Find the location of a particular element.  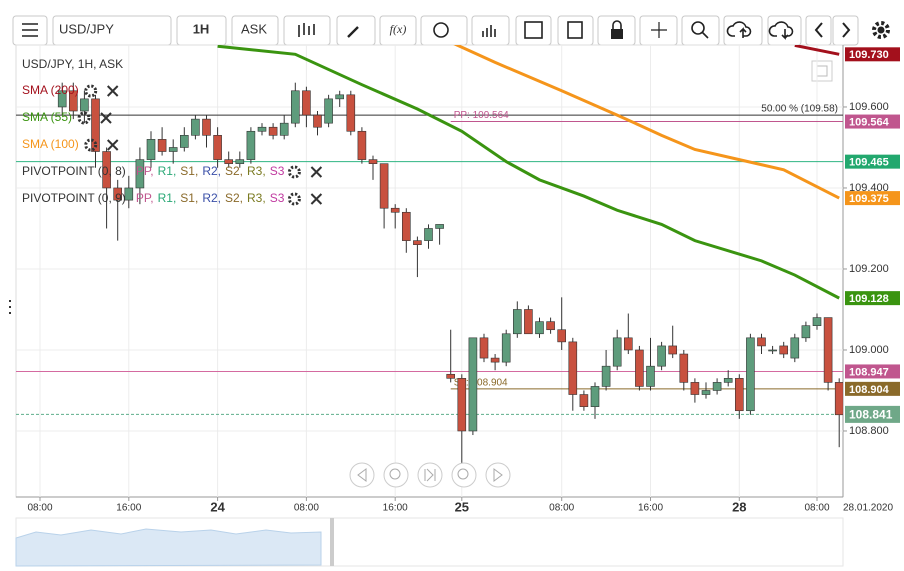

scroll-left is located at coordinates (362, 475).